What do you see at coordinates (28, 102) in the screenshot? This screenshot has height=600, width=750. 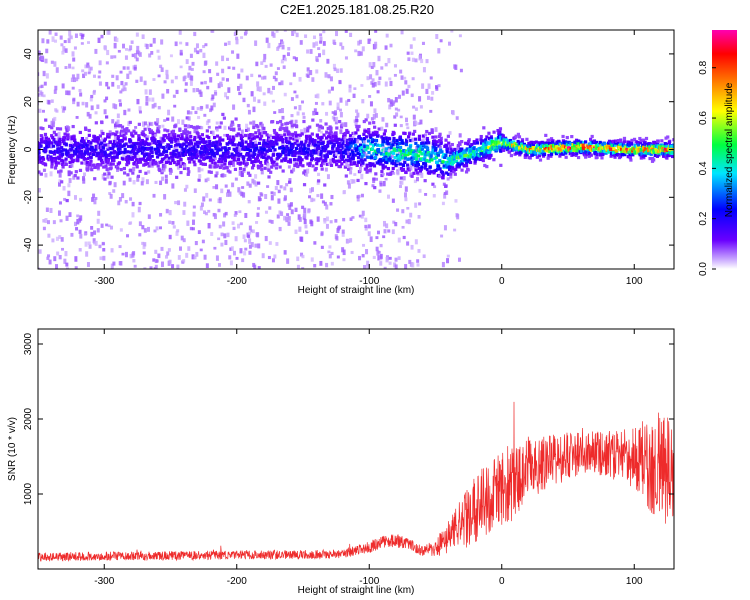 I see `top-y-tick-label: 20` at bounding box center [28, 102].